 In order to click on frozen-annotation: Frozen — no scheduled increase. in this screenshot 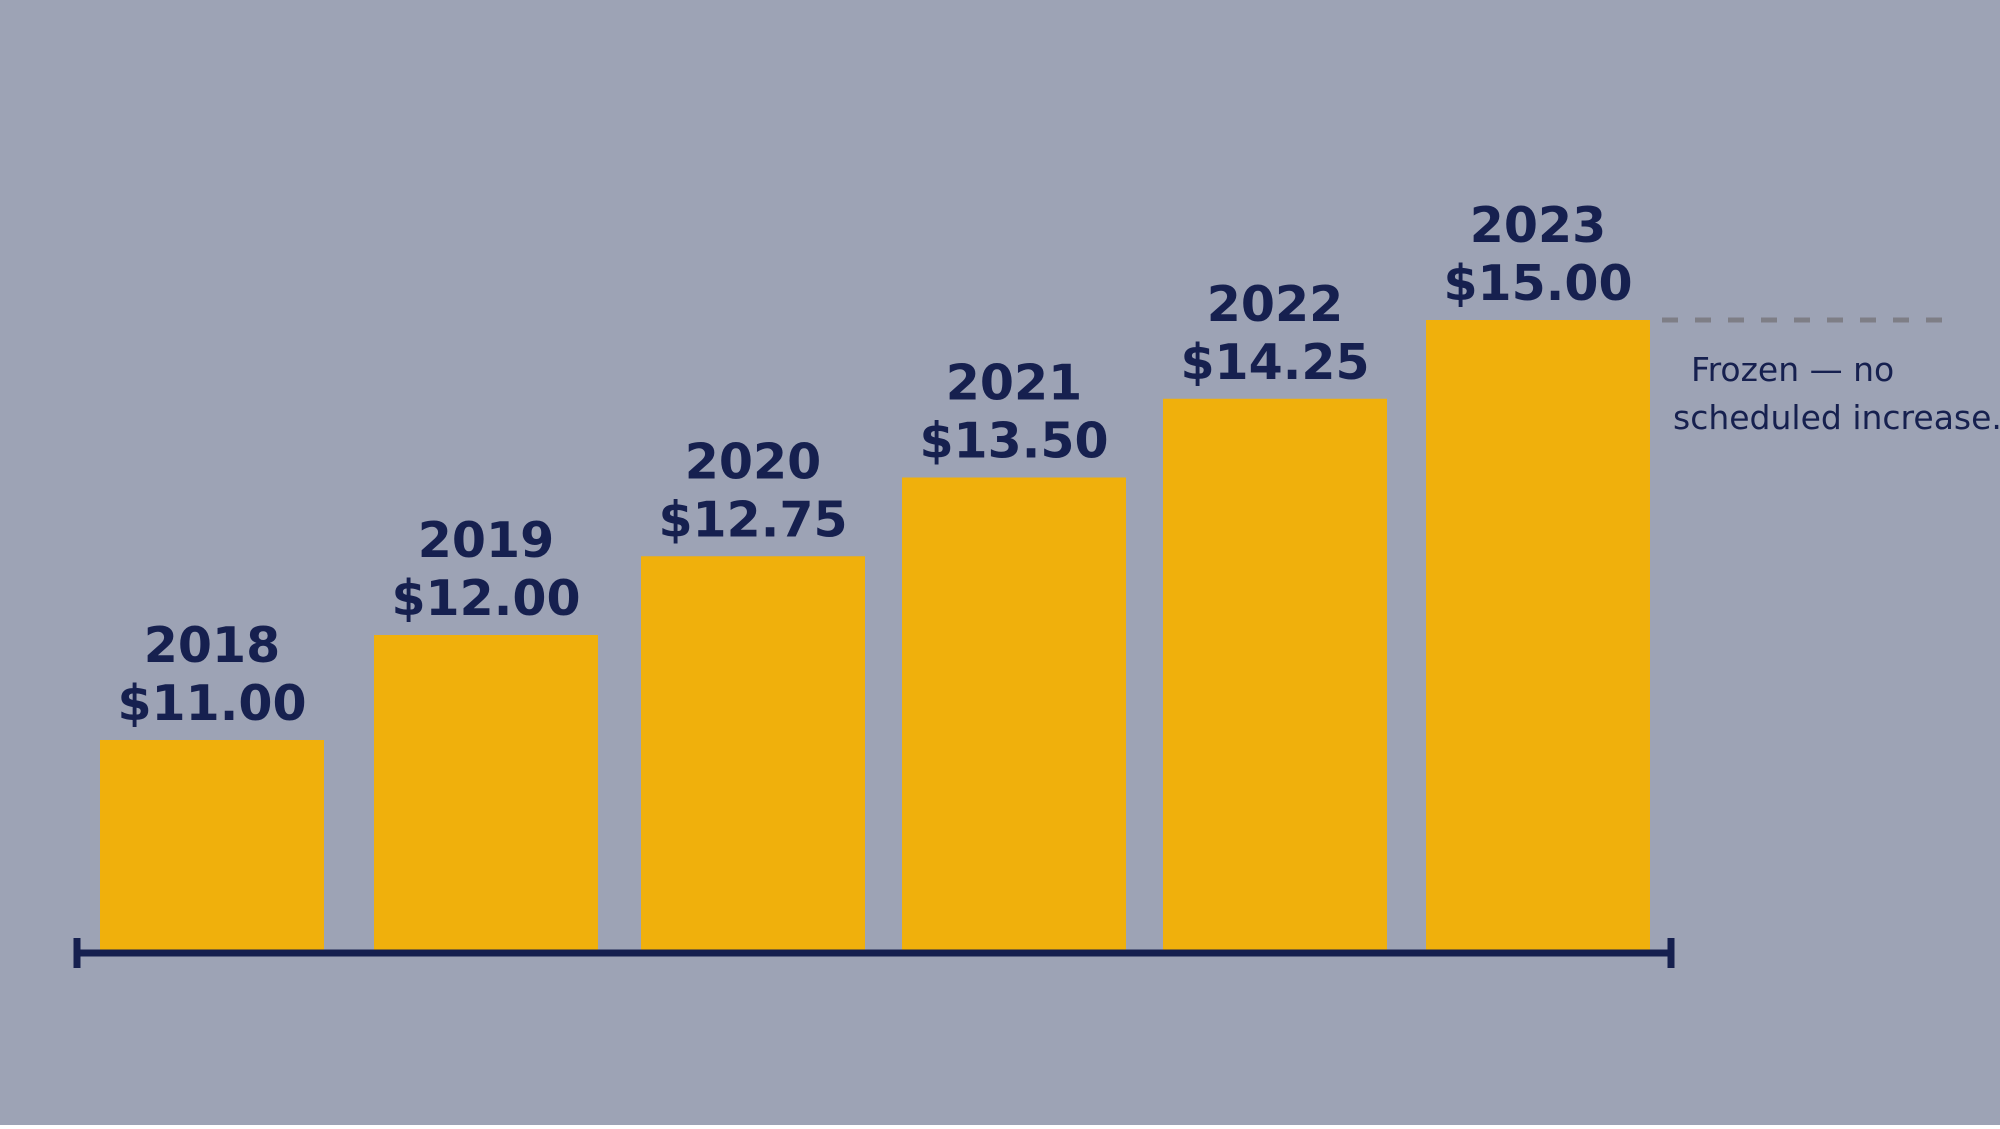, I will do `click(1836, 393)`.